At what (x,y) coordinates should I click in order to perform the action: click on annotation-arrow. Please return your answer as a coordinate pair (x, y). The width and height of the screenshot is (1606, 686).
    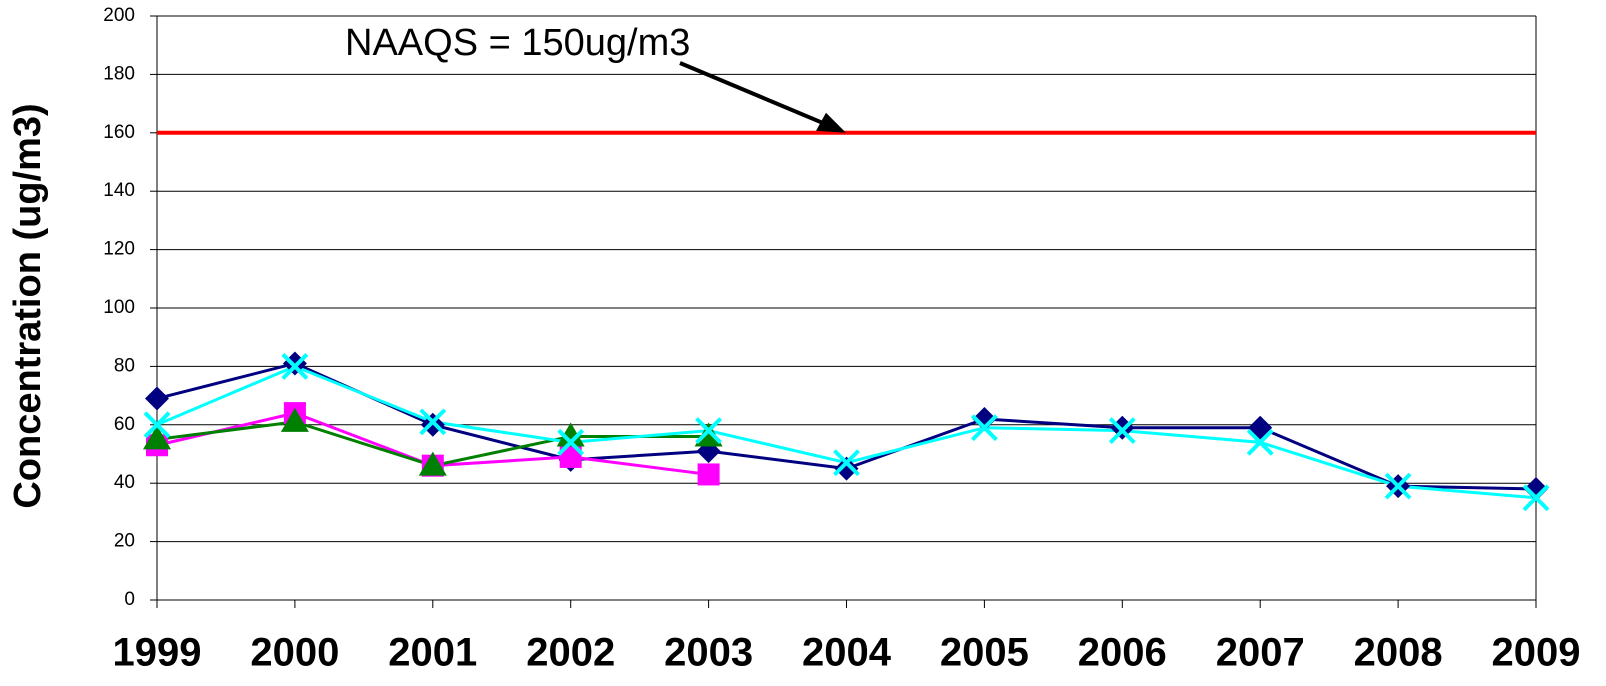
    Looking at the image, I should click on (756, 95).